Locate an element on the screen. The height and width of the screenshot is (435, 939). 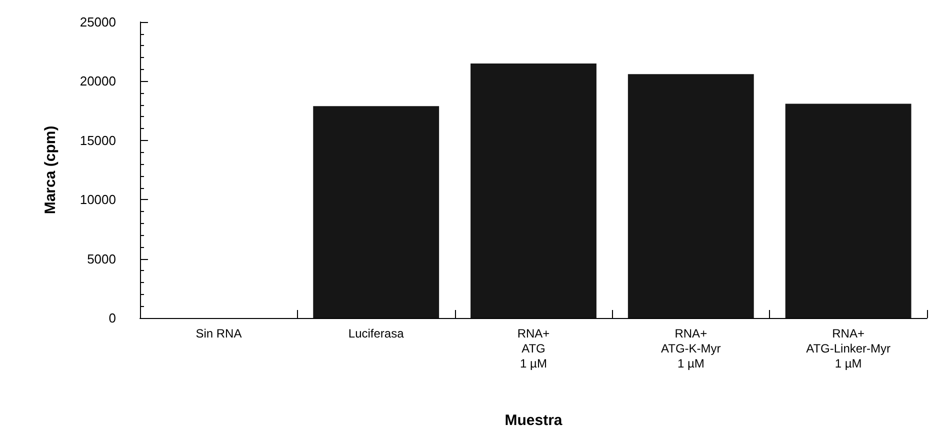
y-tick-label: 20000 is located at coordinates (98, 81).